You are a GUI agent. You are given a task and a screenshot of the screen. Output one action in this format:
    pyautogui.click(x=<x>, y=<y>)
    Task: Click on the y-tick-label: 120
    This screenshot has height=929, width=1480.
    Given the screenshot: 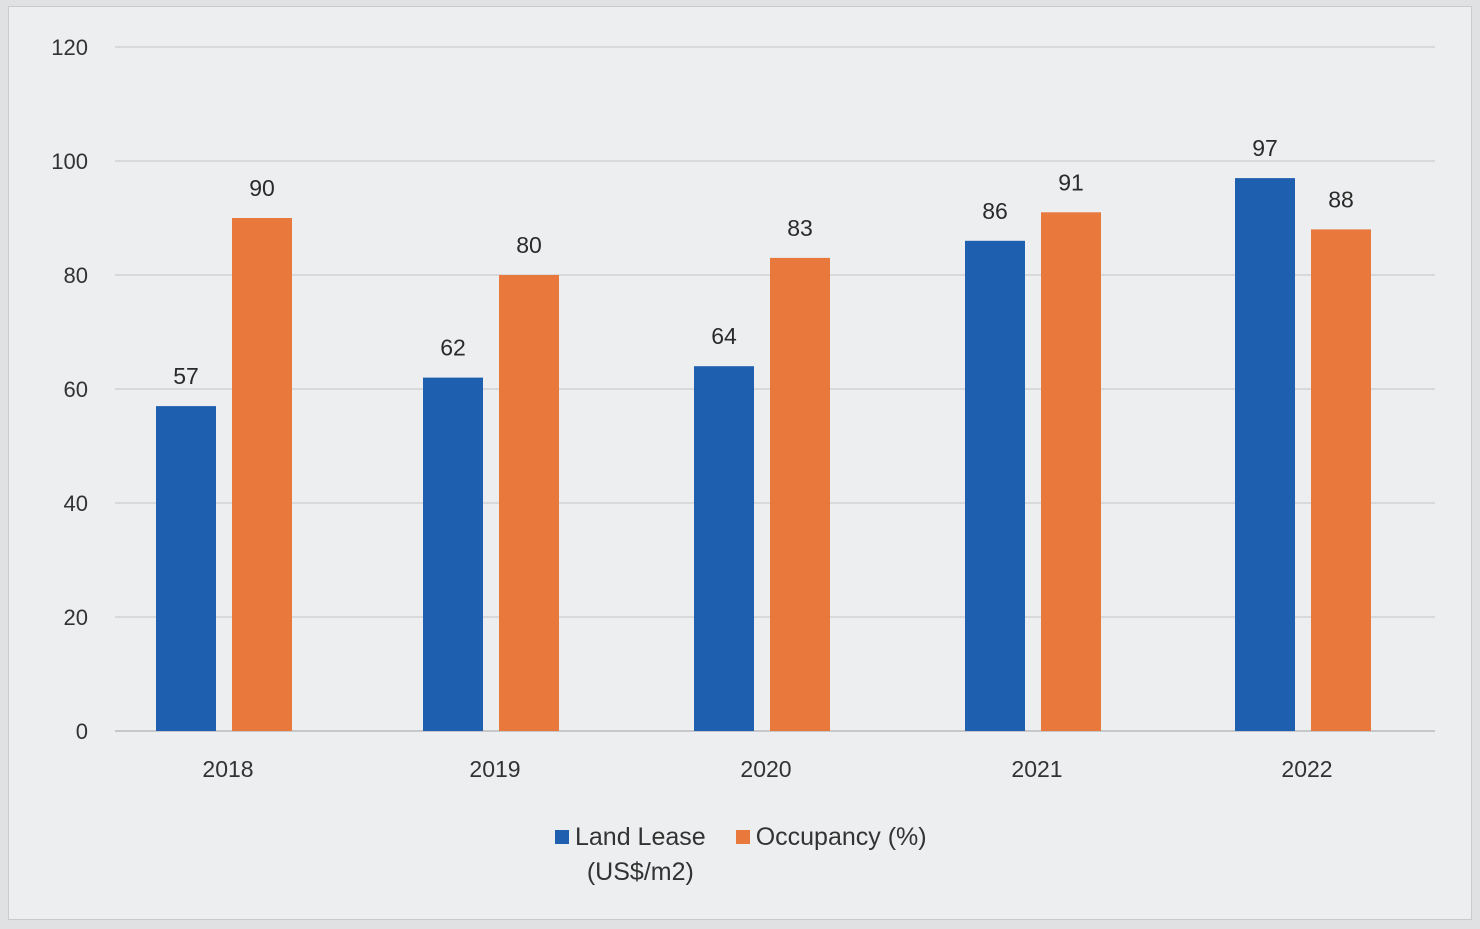 What is the action you would take?
    pyautogui.click(x=69, y=47)
    